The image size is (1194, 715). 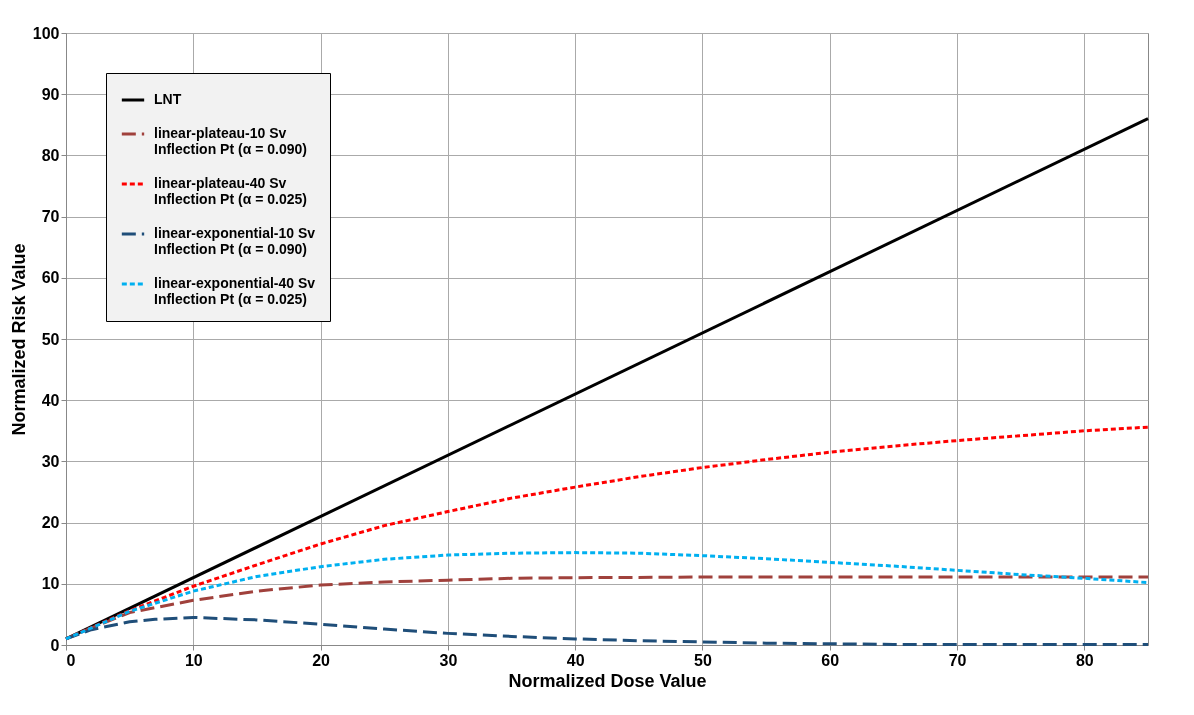 I want to click on y-tick-label: 30, so click(x=50, y=461).